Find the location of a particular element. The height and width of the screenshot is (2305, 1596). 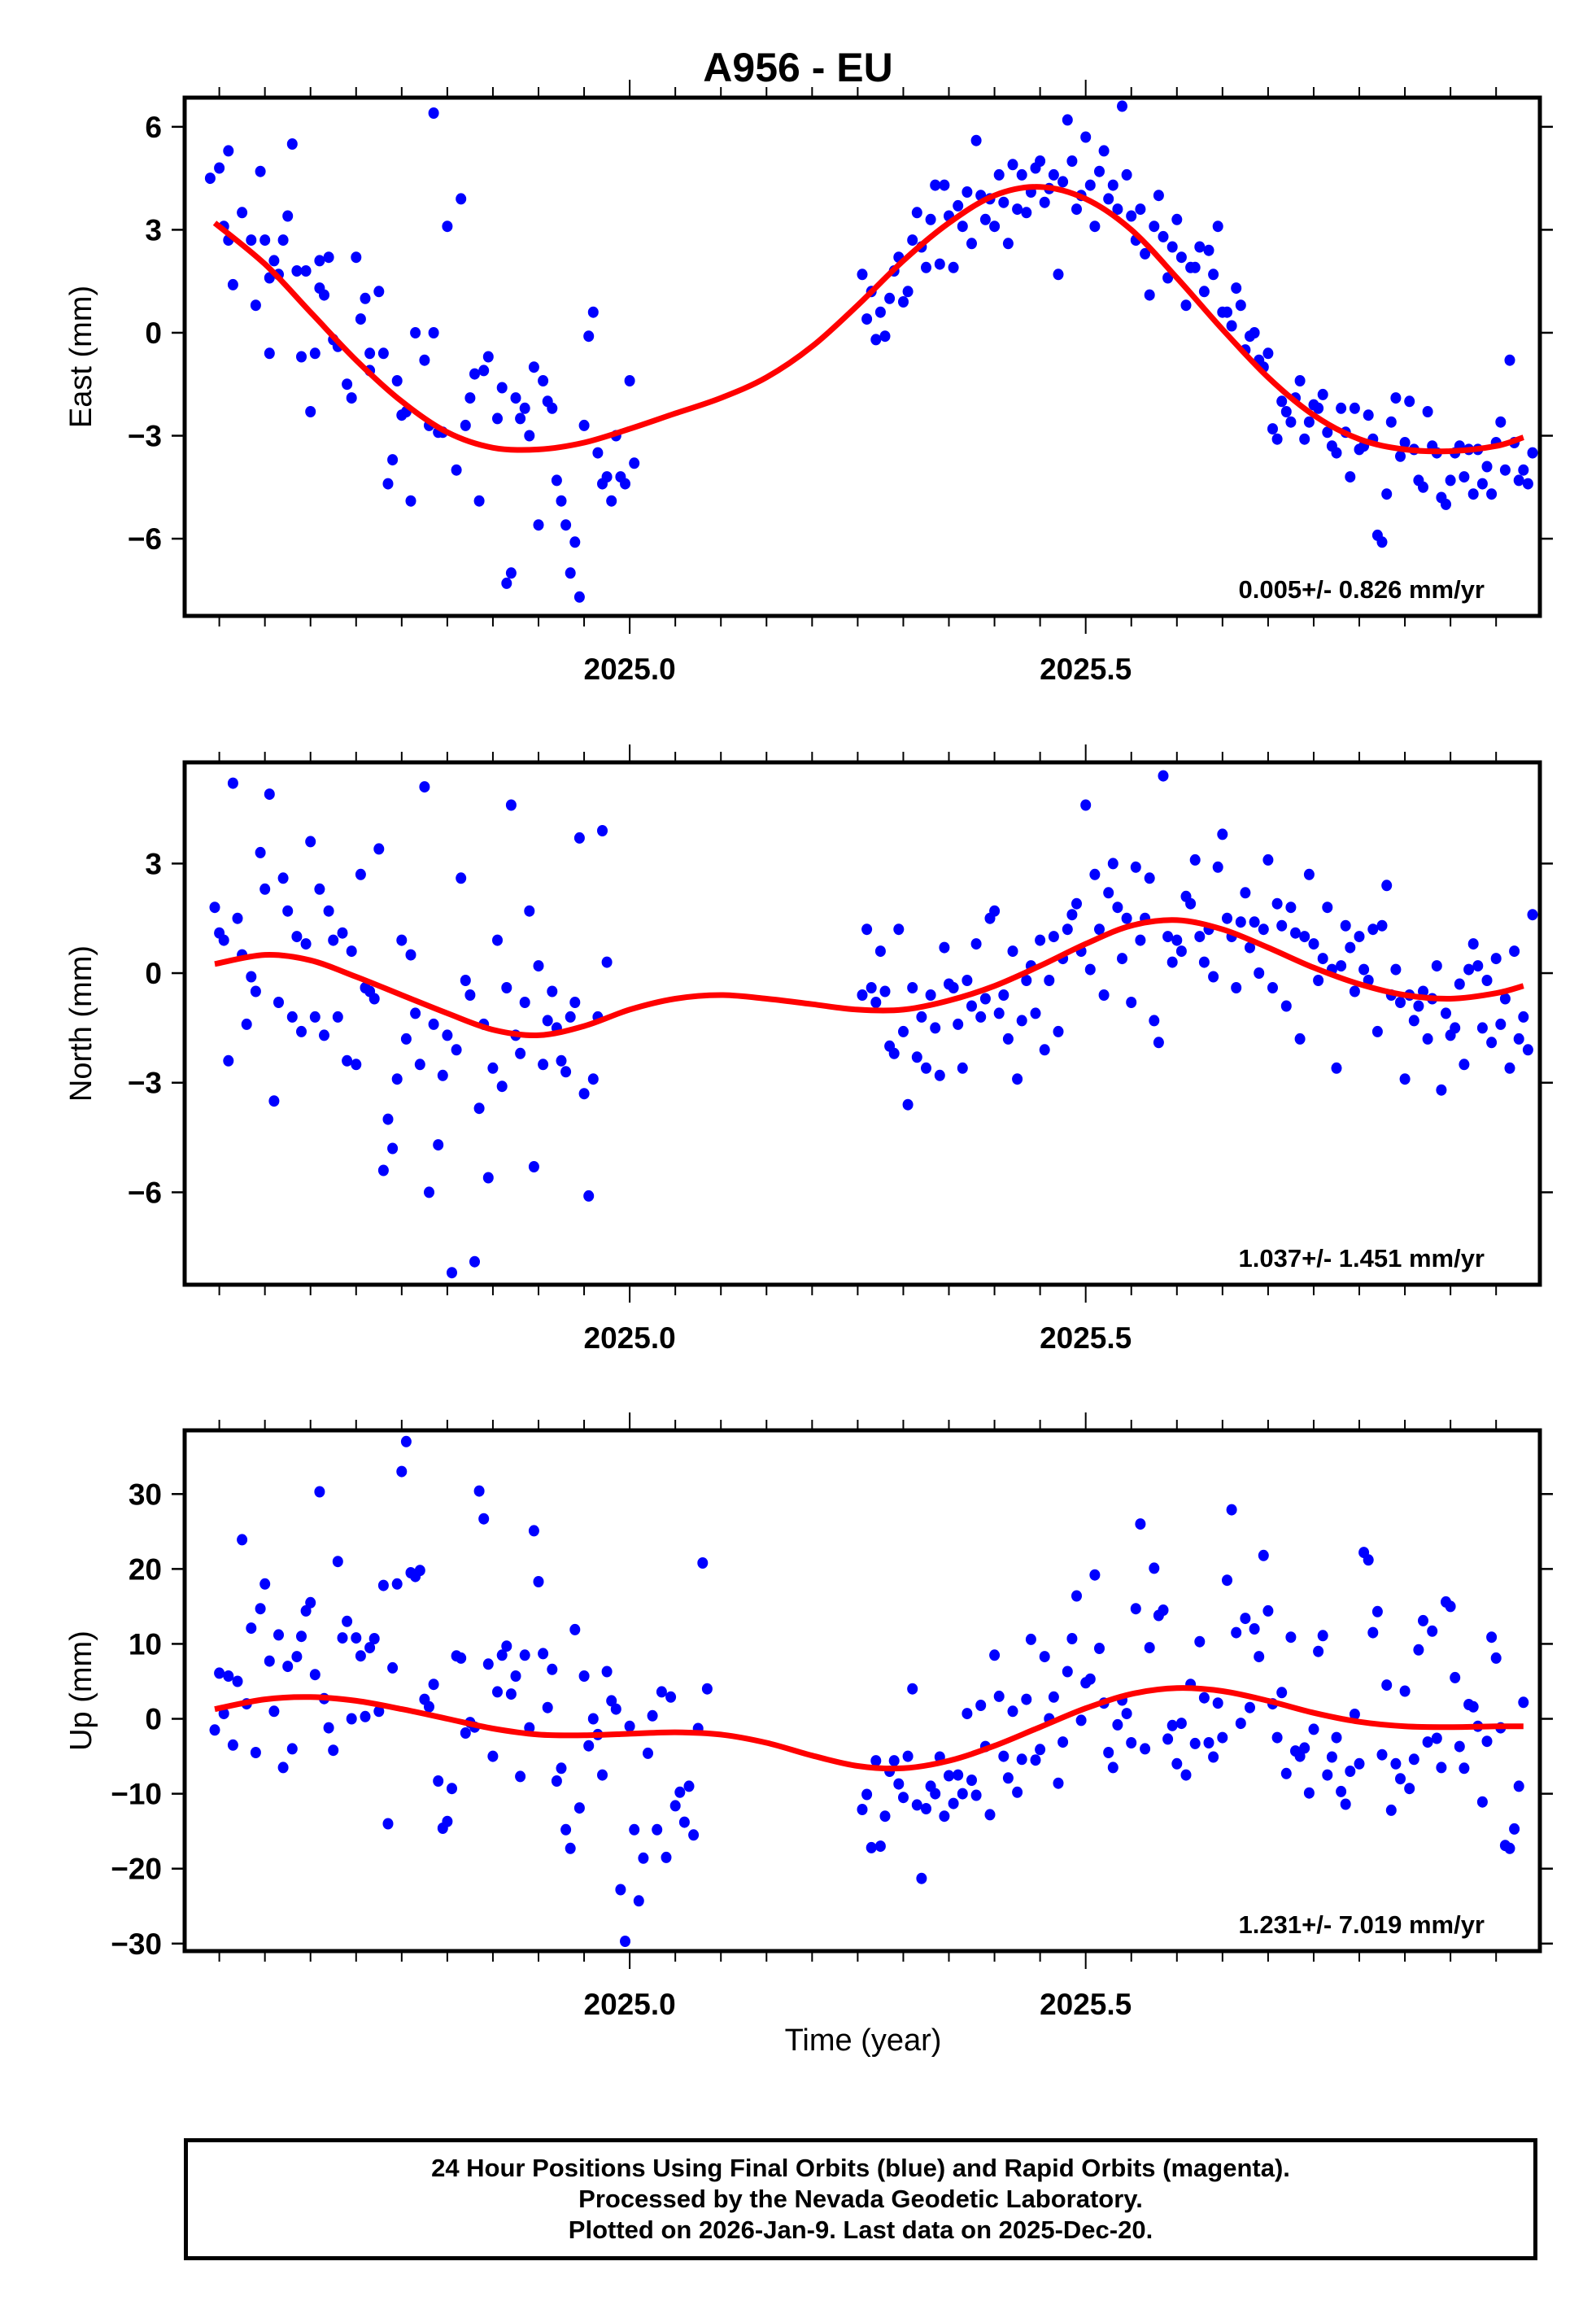

north-fit-curve is located at coordinates (869, 978).